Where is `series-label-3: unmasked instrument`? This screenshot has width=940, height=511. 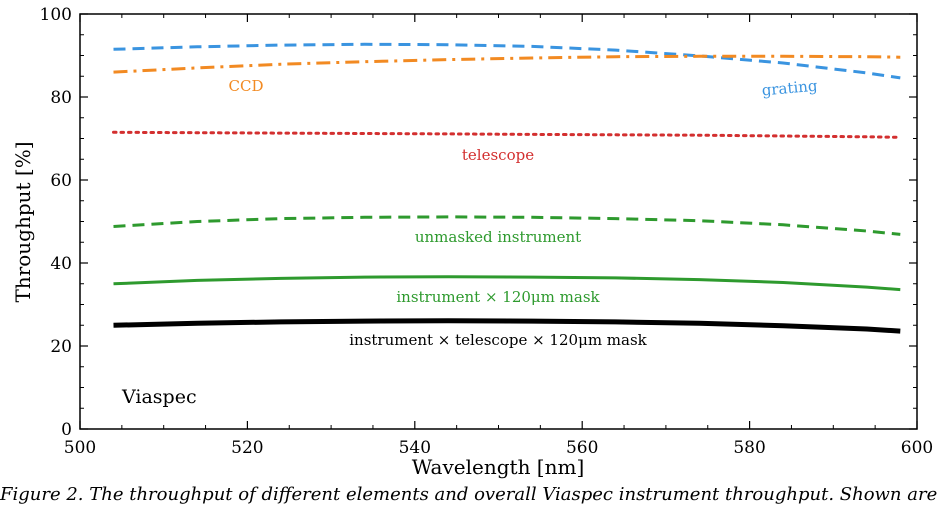 series-label-3: unmasked instrument is located at coordinates (498, 237).